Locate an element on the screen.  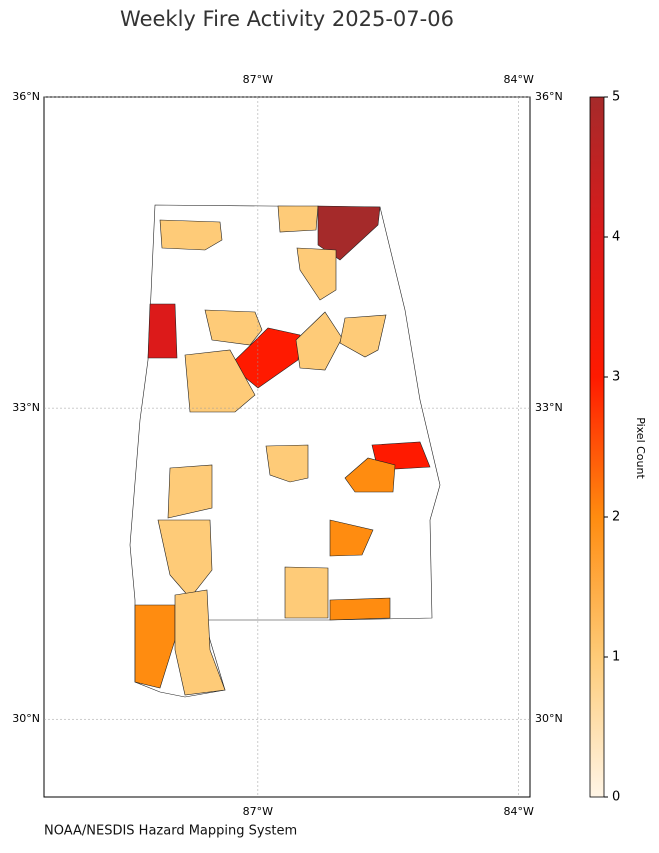
colorbar-tick-label: 4 is located at coordinates (616, 237).